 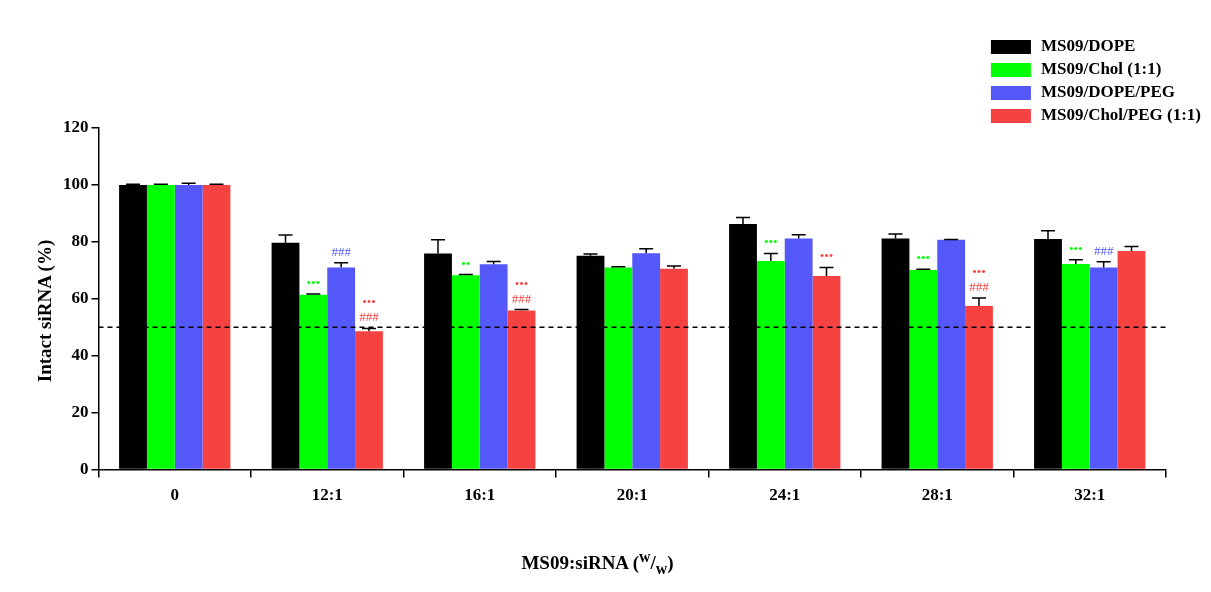 I want to click on x-tick-label: 20:1, so click(x=632, y=495).